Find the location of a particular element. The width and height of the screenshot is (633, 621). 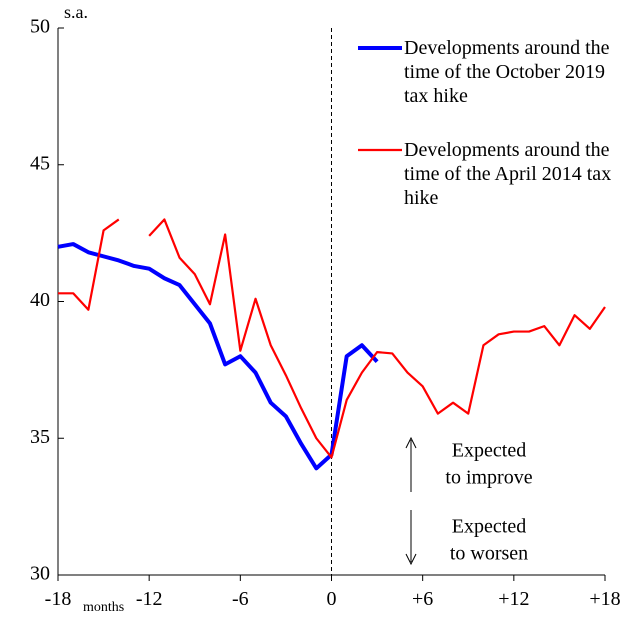

annotation: to worsen is located at coordinates (489, 554).